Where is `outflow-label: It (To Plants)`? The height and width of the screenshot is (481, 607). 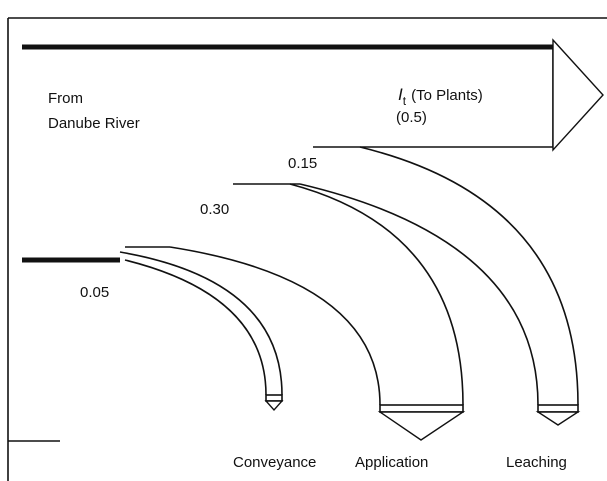 outflow-label: It (To Plants) is located at coordinates (440, 96).